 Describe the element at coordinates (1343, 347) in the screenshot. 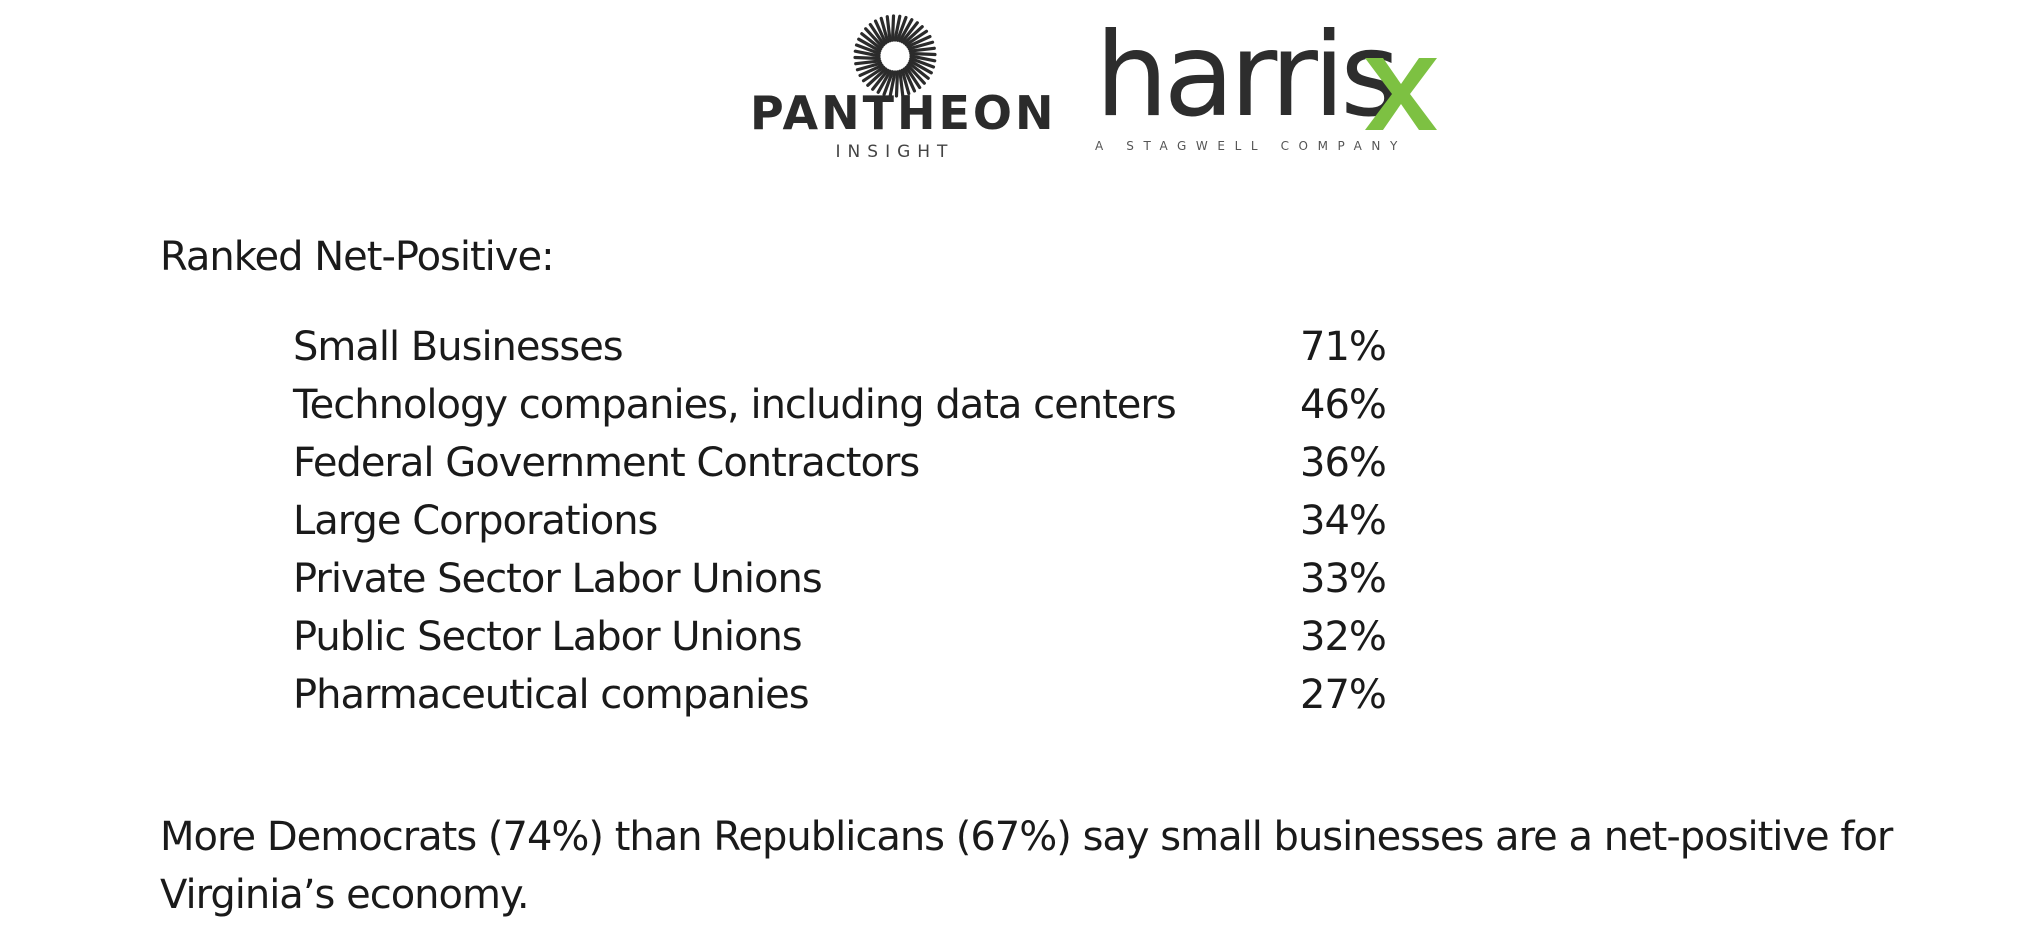

I see `ranked-row-value: 71%` at that location.